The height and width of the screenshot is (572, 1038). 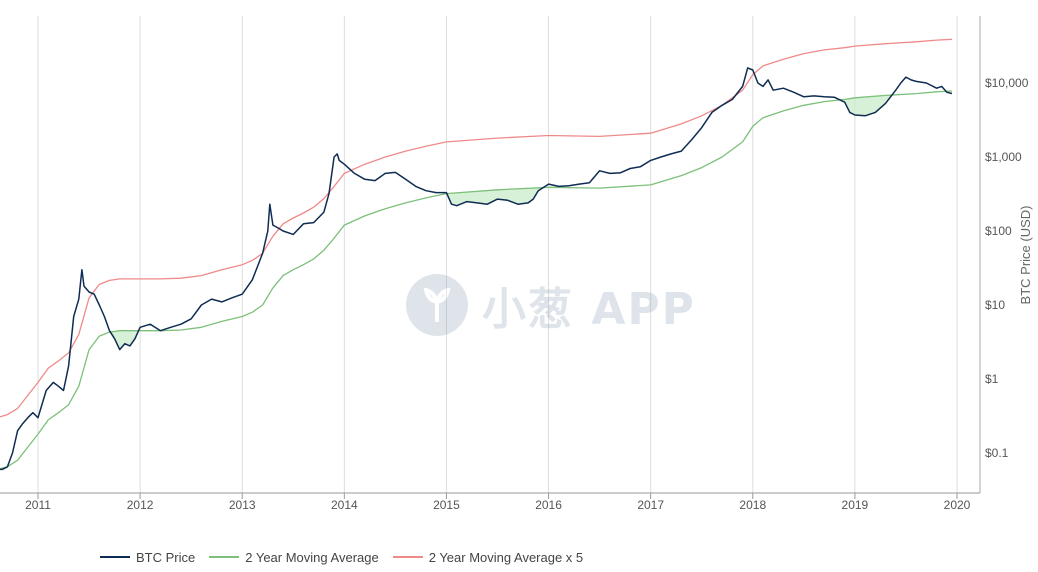 I want to click on legend-item-2y-ma: 2 Year Moving Average, so click(x=294, y=557).